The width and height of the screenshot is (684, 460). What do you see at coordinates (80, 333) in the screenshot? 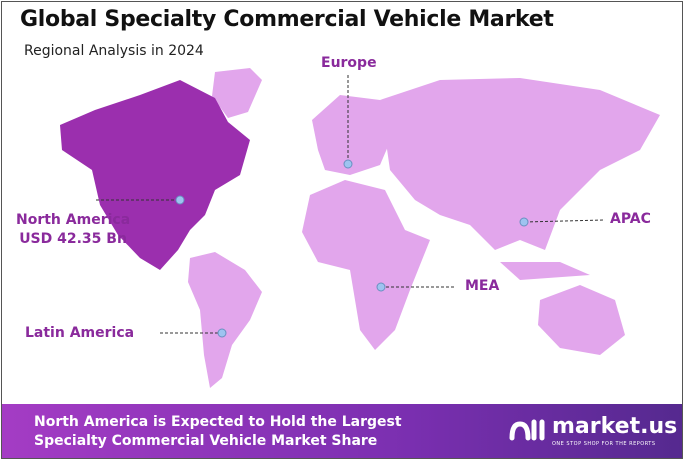
I see `label-latin-america: Latin America` at bounding box center [80, 333].